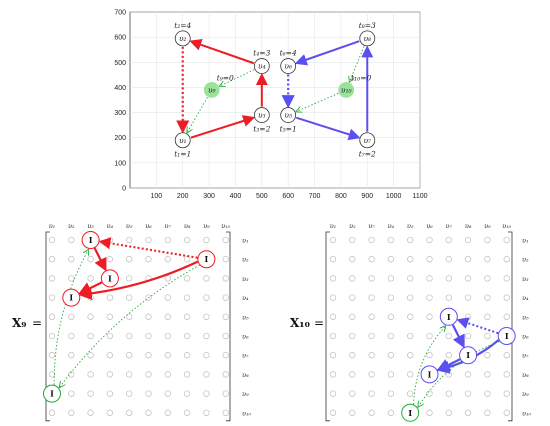 The height and width of the screenshot is (426, 550). I want to click on matrix-col-label: υ₄, so click(391, 226).